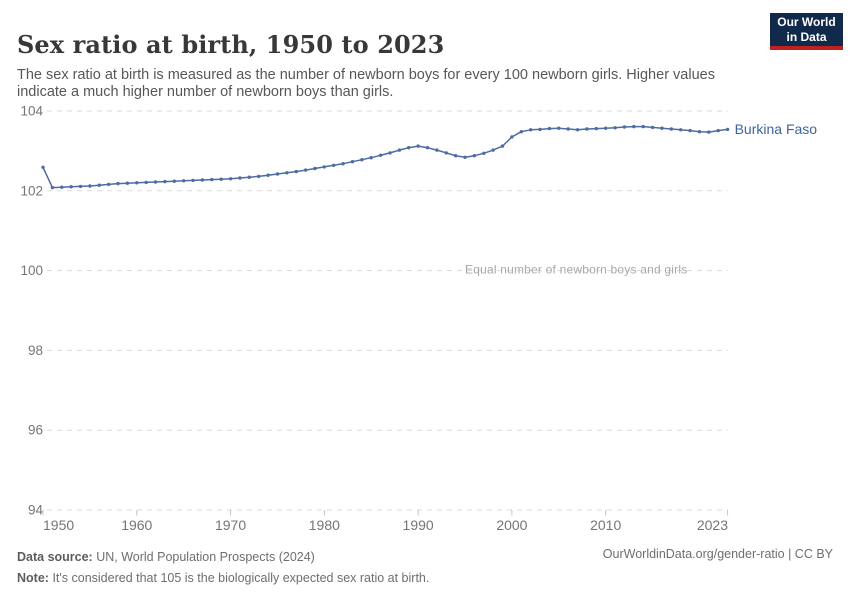  Describe the element at coordinates (33, 578) in the screenshot. I see `note-label: Note:` at that location.